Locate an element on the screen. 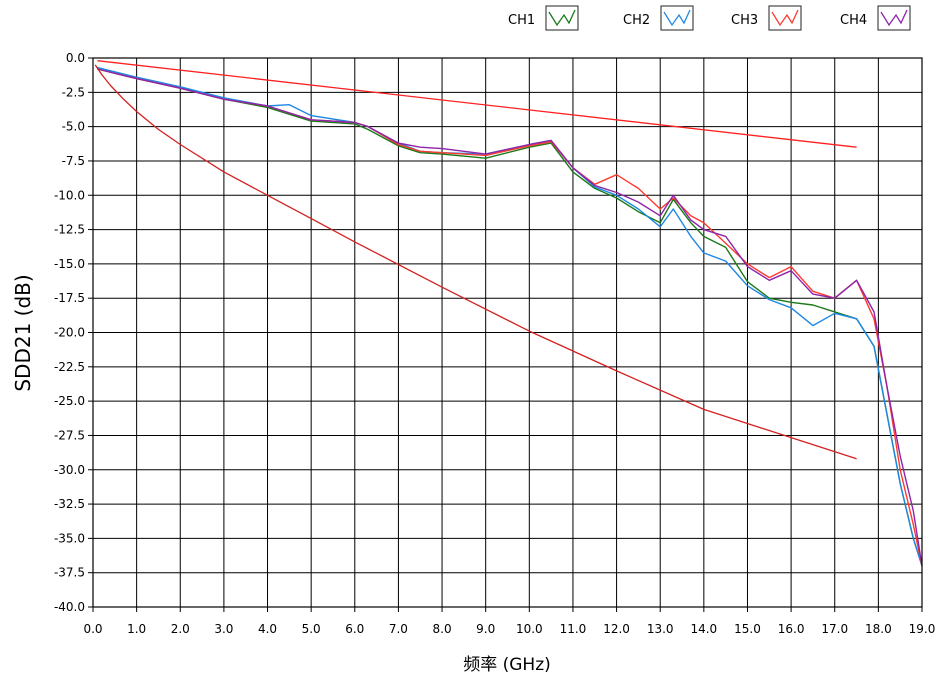 This screenshot has height=678, width=941. legend-label: CH4 is located at coordinates (853, 20).